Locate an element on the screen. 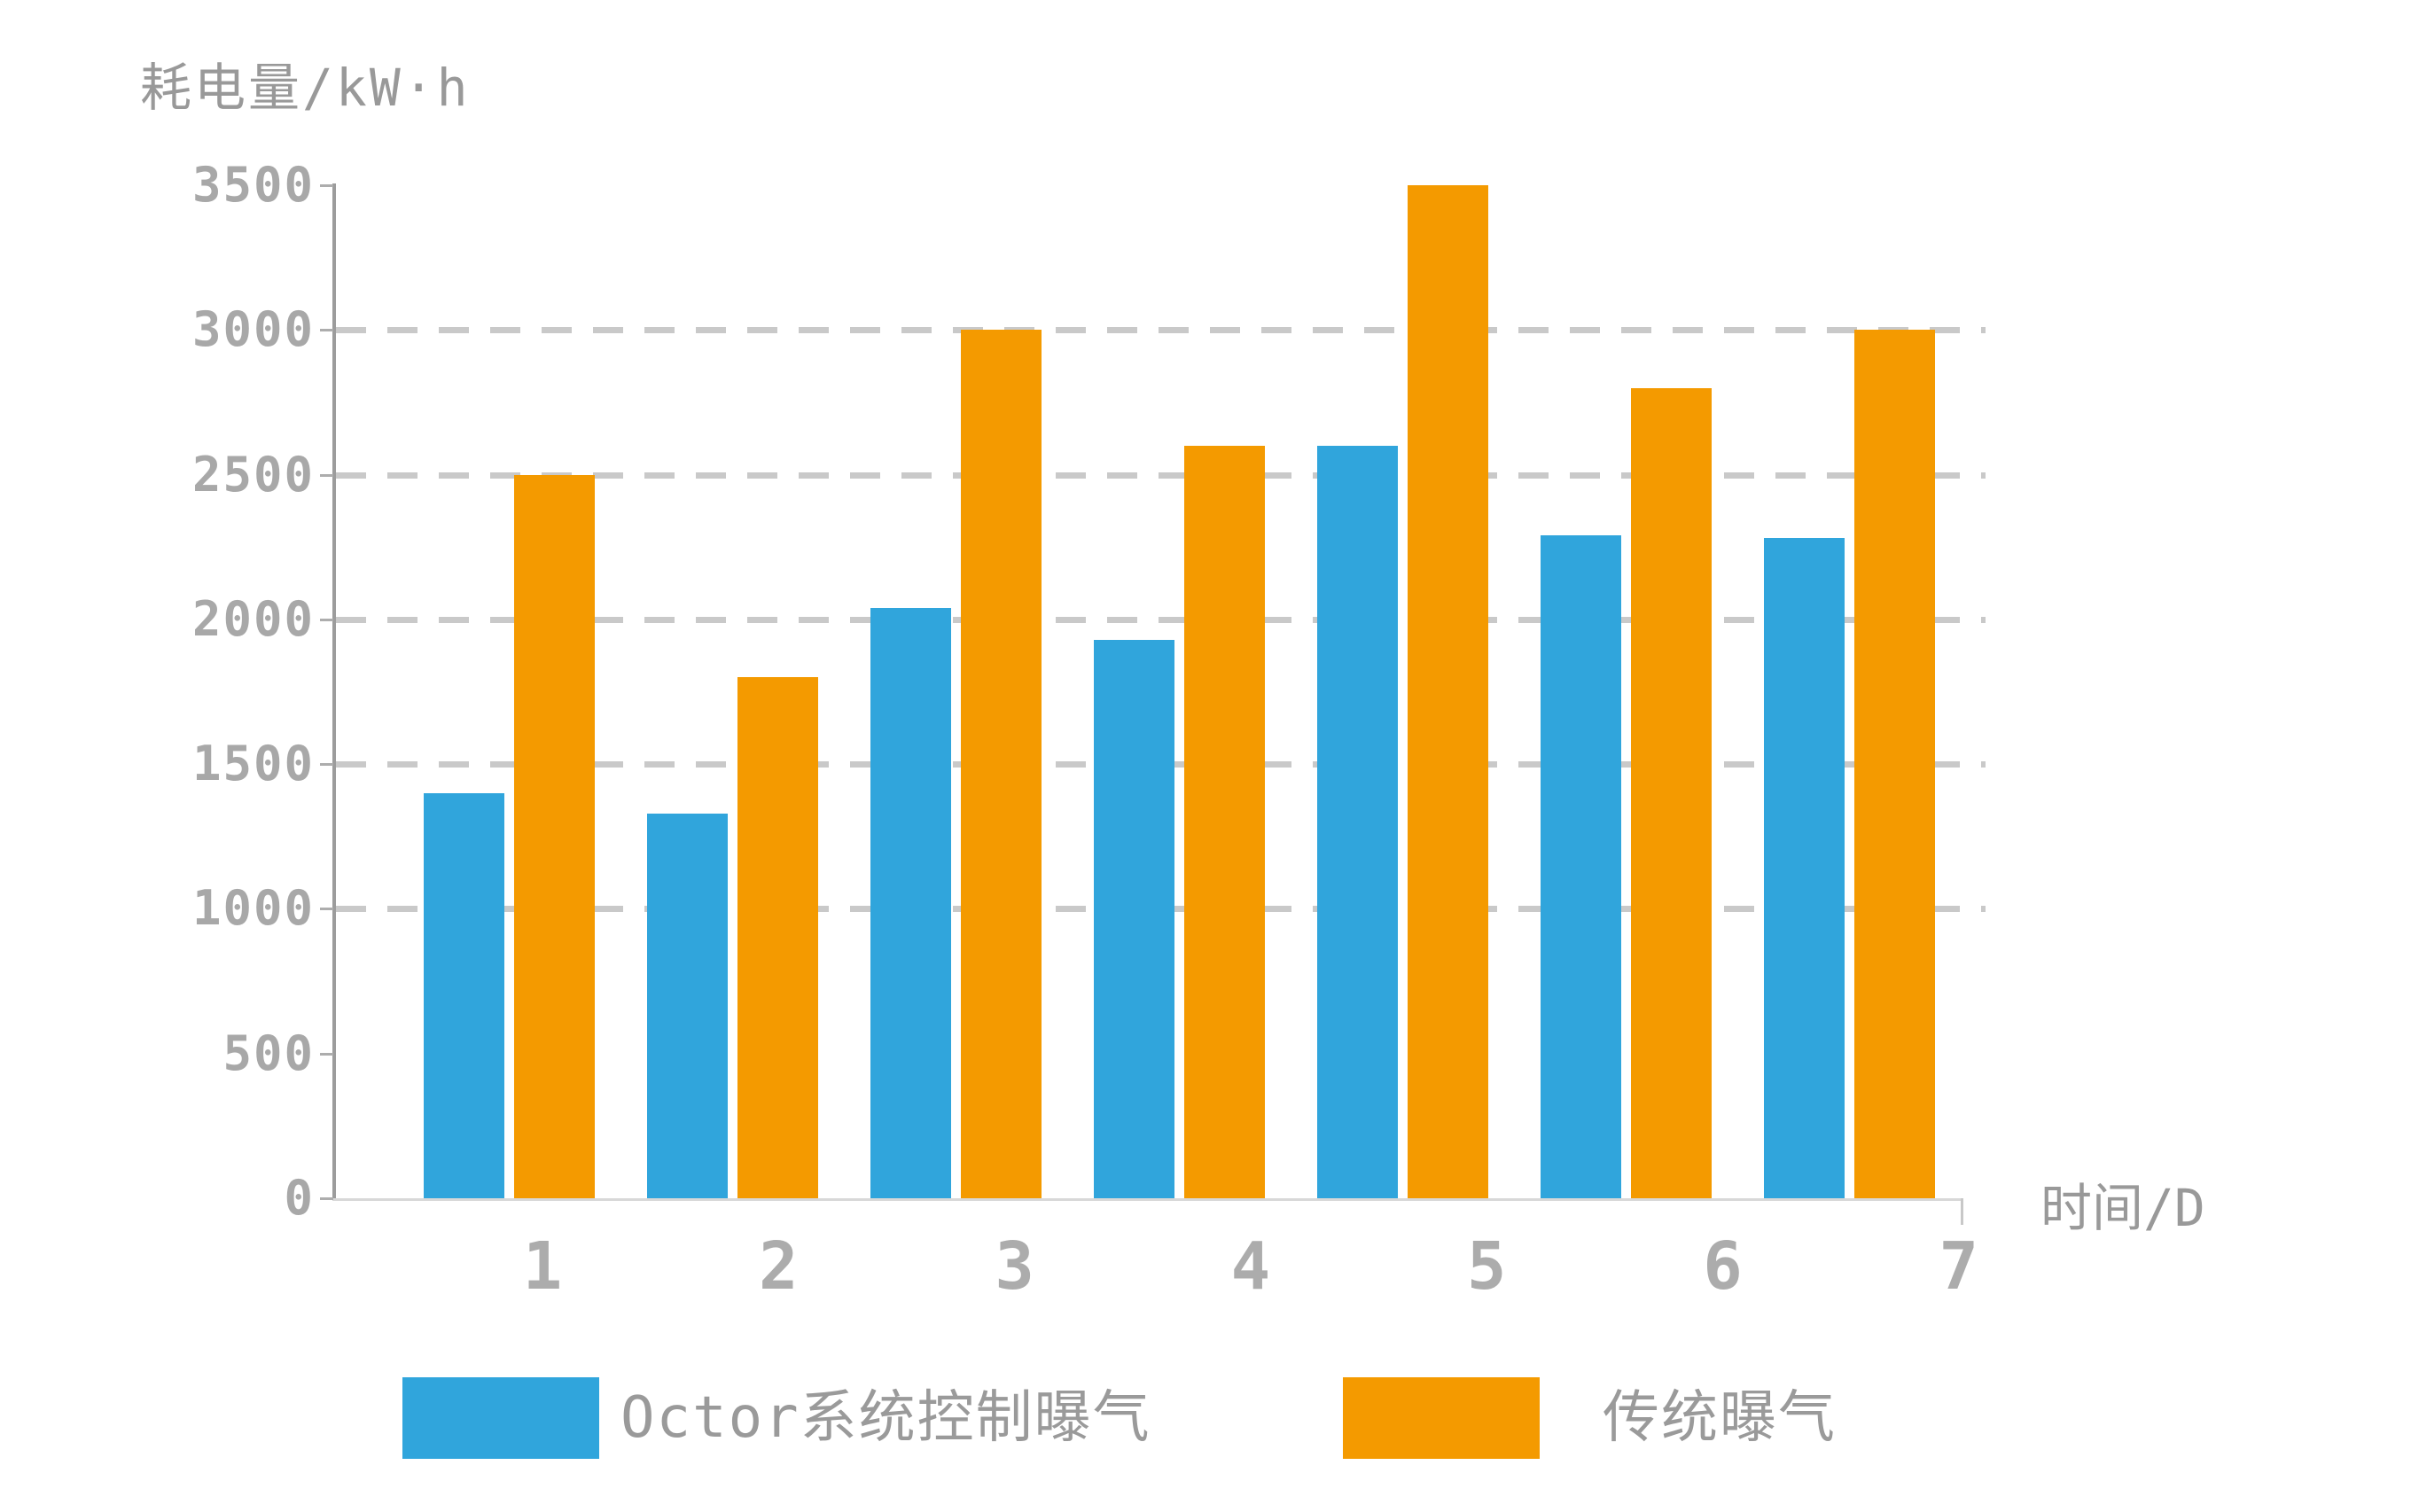 This screenshot has width=2411, height=1512. bar-traditional-day7 is located at coordinates (1894, 764).